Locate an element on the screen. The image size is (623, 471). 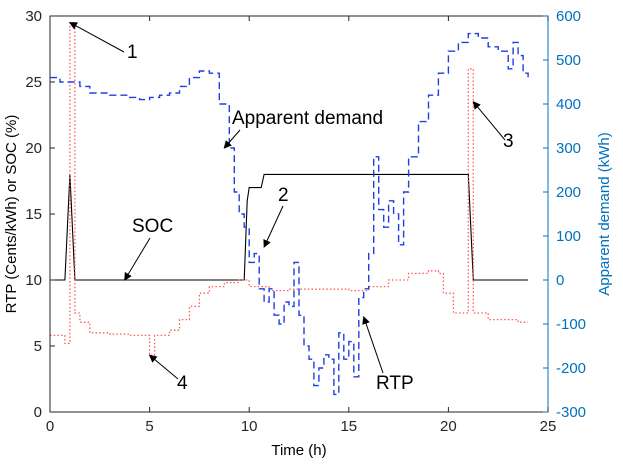
annotation-label: 4 is located at coordinates (182, 383).